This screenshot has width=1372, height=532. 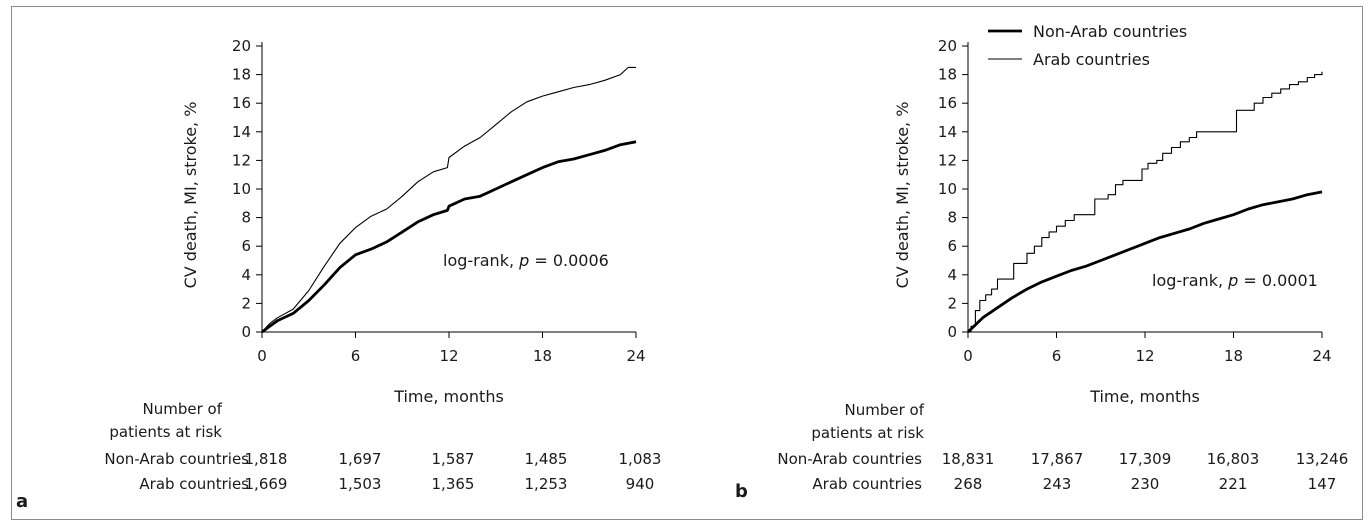 I want to click on logrank-value: = 0.0001, so click(x=1278, y=280).